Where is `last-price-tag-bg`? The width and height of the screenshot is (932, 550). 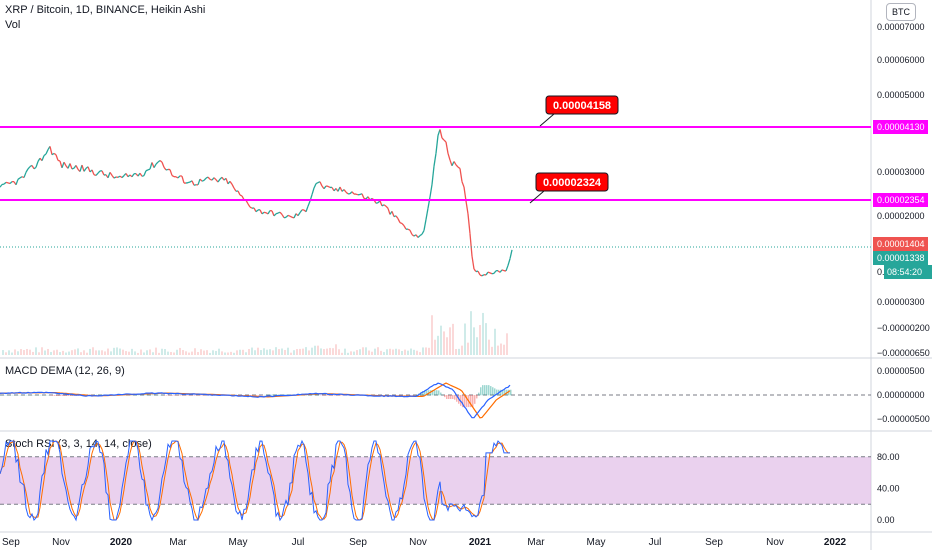 last-price-tag-bg is located at coordinates (900, 258).